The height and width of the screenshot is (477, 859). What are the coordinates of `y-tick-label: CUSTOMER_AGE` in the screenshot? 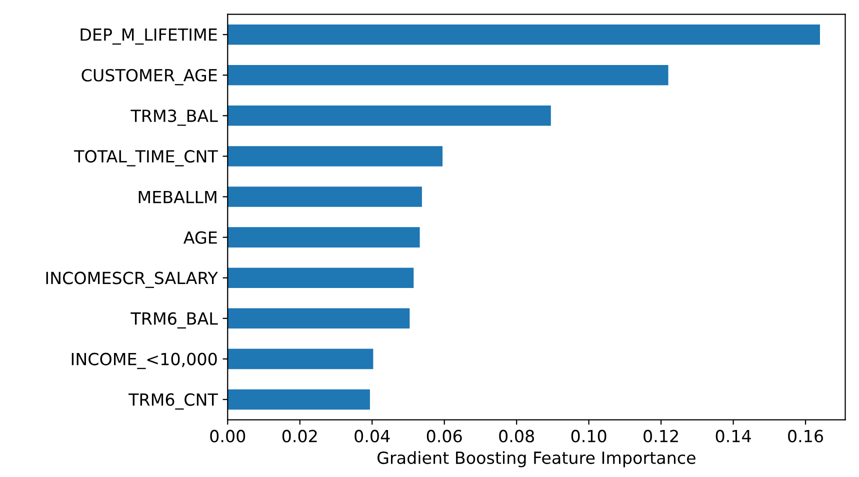 It's located at (149, 77).